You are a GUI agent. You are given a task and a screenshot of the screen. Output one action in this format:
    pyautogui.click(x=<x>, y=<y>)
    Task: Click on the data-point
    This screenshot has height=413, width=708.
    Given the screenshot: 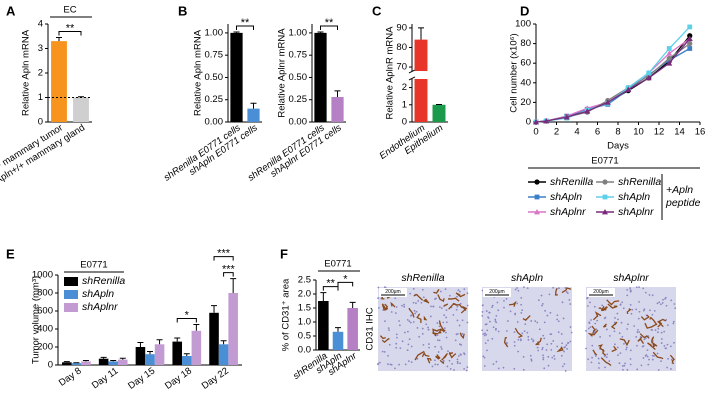 What is the action you would take?
    pyautogui.click(x=566, y=117)
    